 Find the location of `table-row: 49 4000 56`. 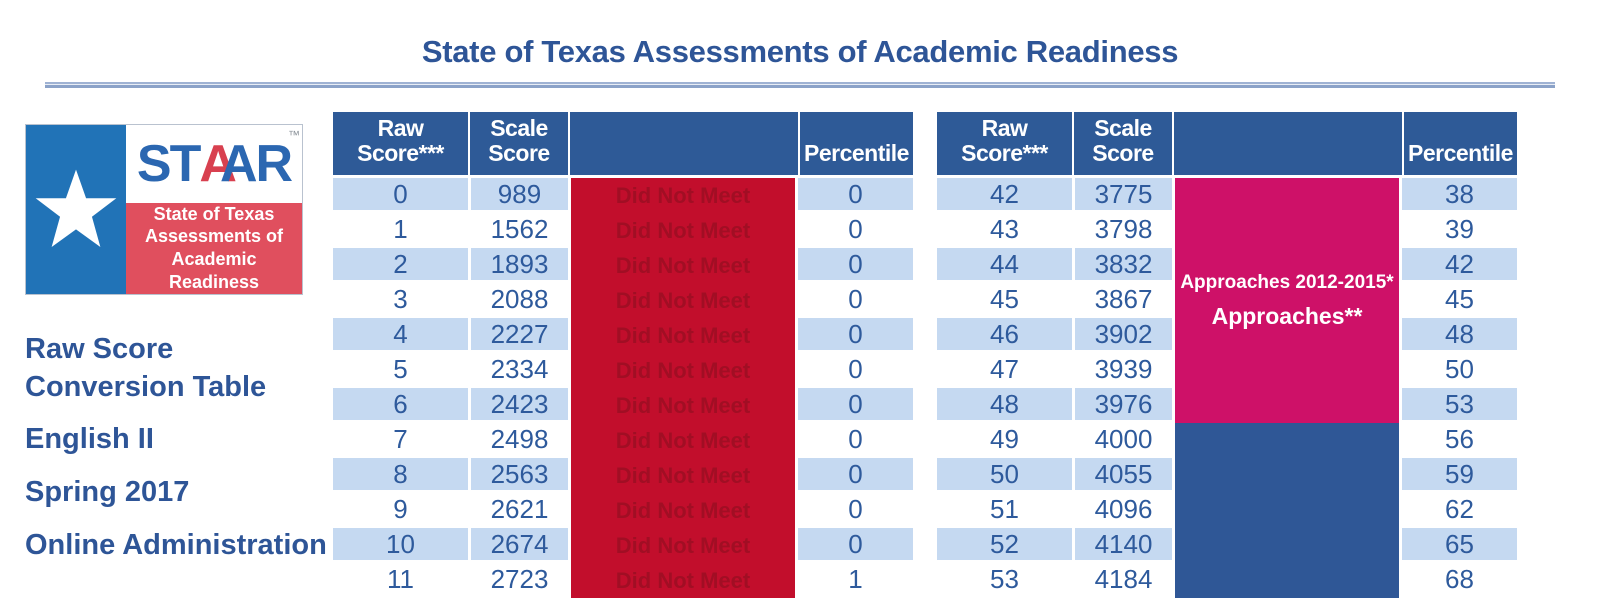

table-row: 49 4000 56 is located at coordinates (1227, 510).